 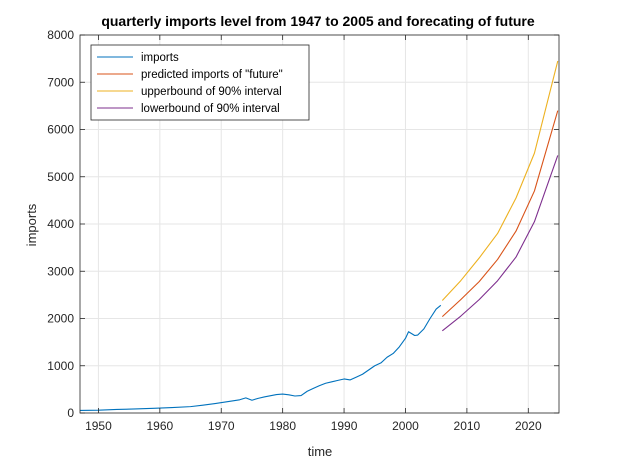 What do you see at coordinates (70, 413) in the screenshot?
I see `y-tick-label: 0` at bounding box center [70, 413].